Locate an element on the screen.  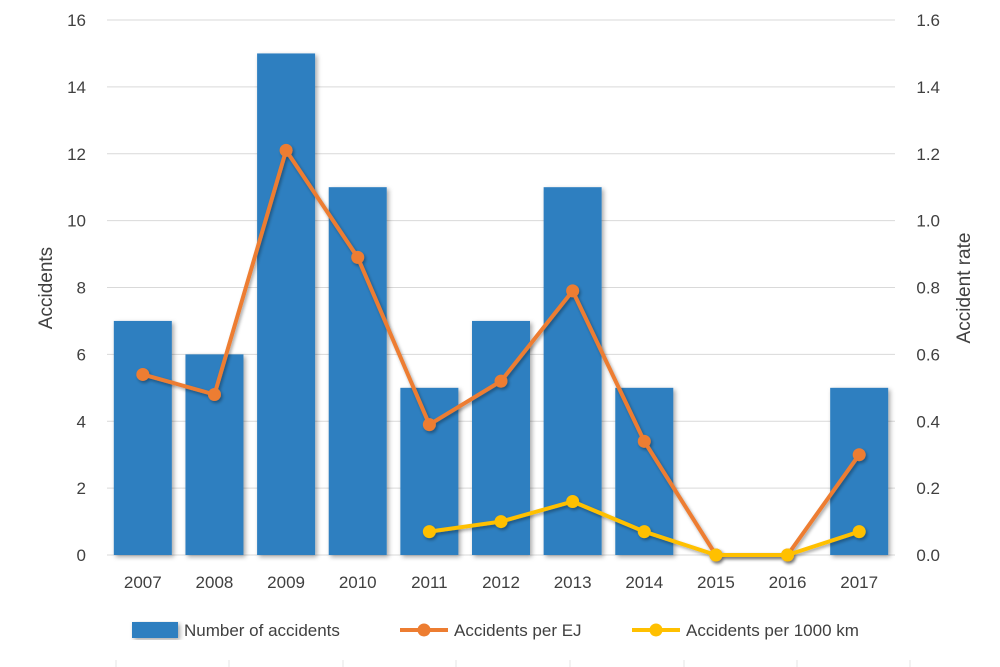
right-tick-label: 1.6 is located at coordinates (928, 20).